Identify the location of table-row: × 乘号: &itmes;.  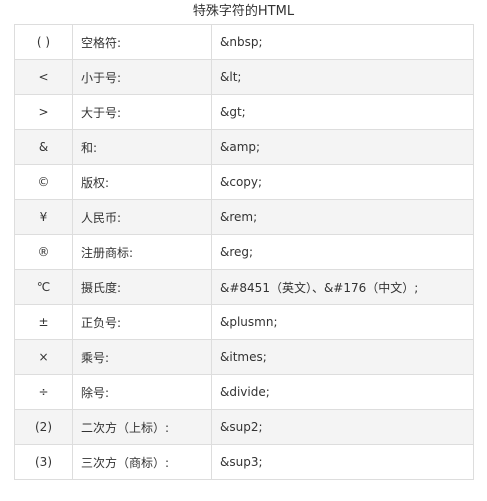
(244, 357).